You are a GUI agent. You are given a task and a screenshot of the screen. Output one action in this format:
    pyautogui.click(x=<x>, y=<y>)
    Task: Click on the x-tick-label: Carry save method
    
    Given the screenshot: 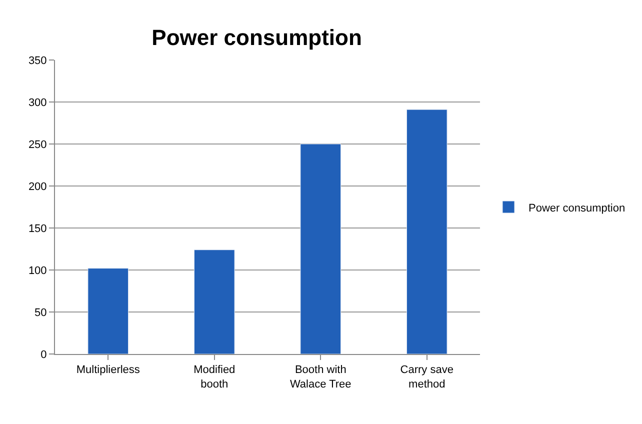 What is the action you would take?
    pyautogui.click(x=427, y=377)
    